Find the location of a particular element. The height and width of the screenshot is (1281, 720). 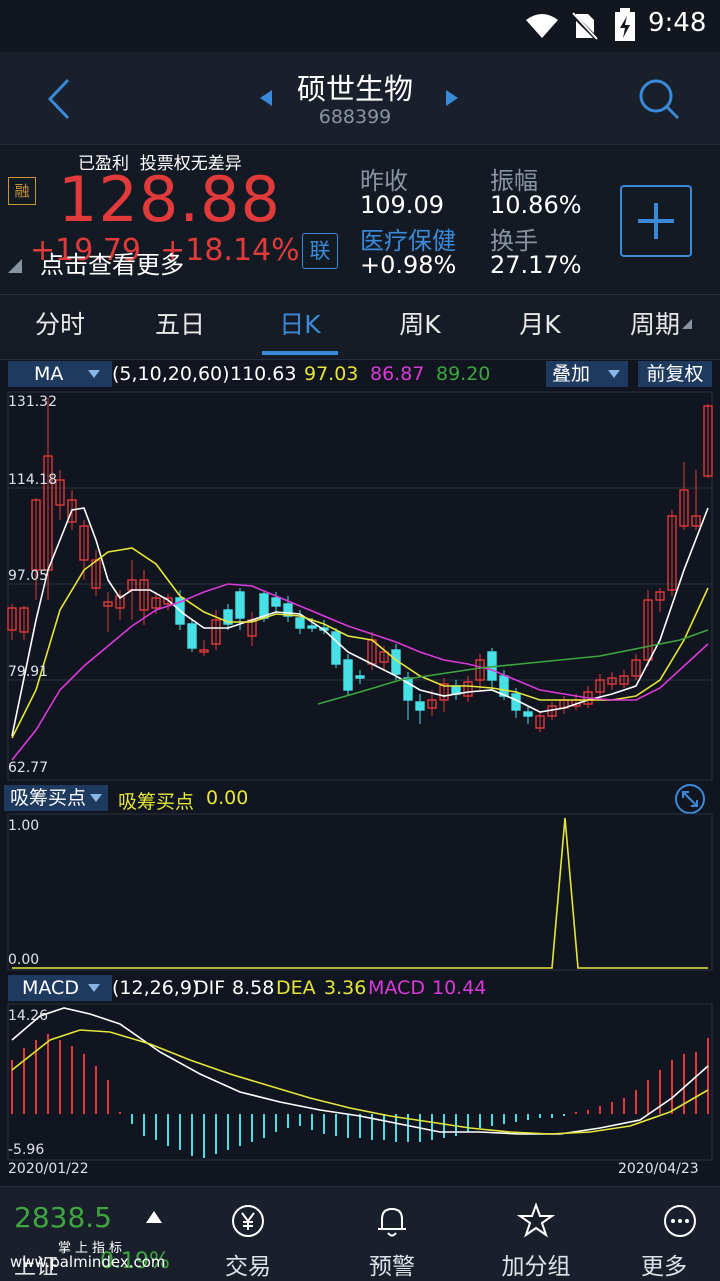

macd-y-tick: 14.26 is located at coordinates (28, 1016).